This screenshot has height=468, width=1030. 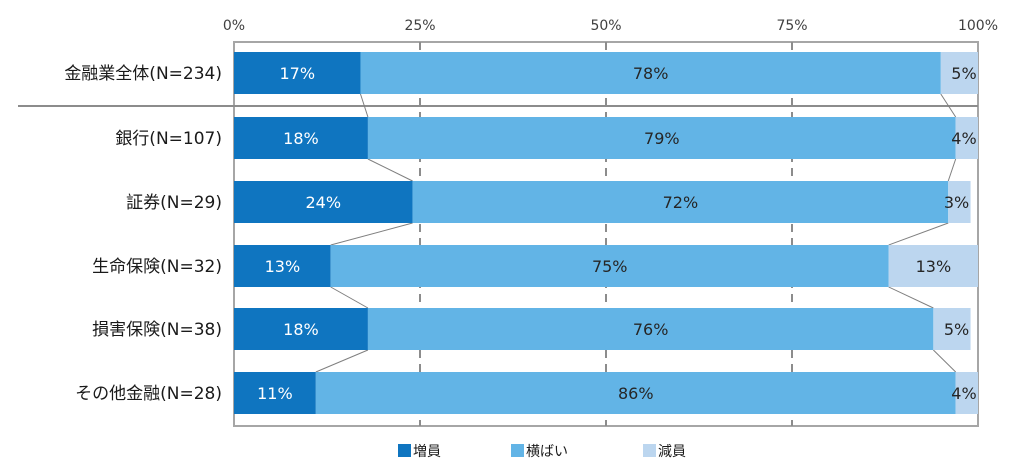 I want to click on data-label: 11%, so click(x=275, y=393).